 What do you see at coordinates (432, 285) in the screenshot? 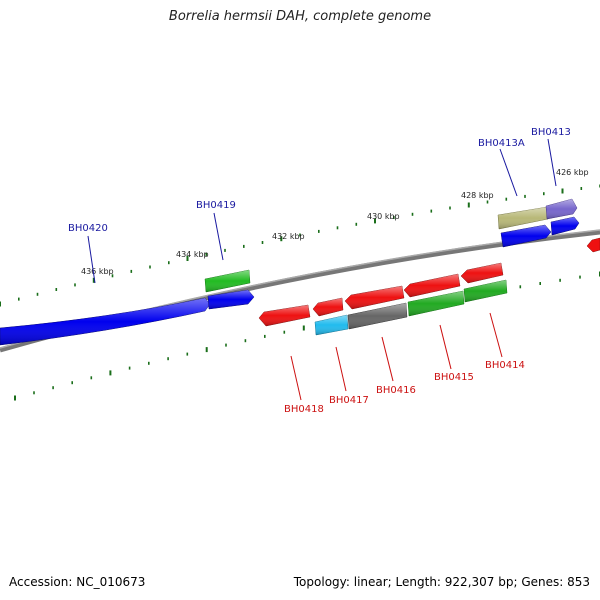
I see `gene-BH0415-shine` at bounding box center [432, 285].